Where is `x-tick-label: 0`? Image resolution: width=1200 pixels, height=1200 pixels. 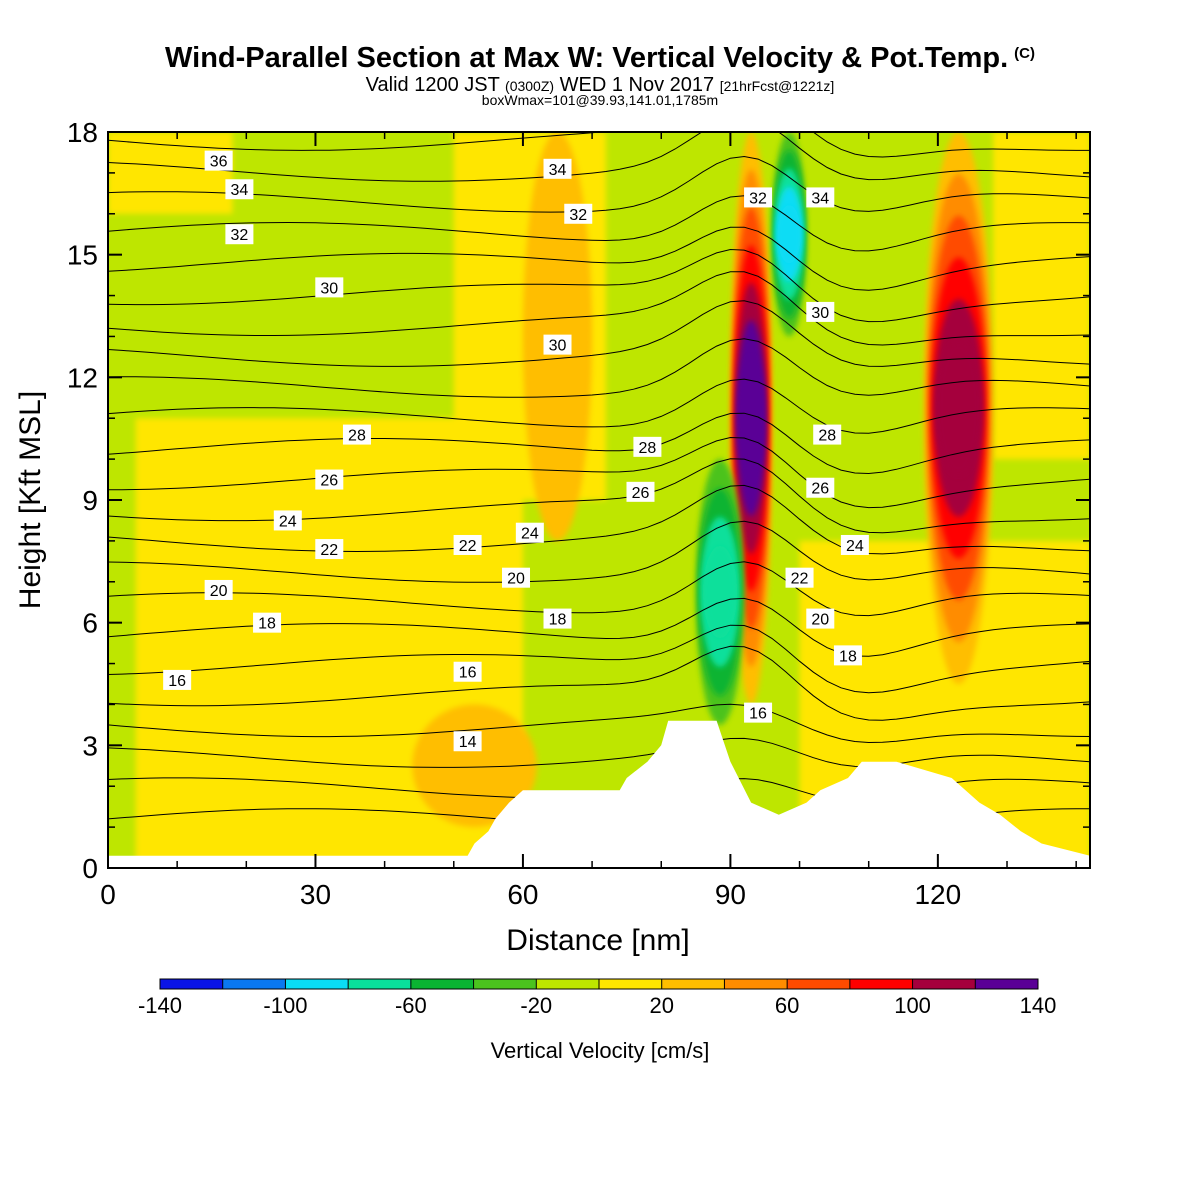 x-tick-label: 0 is located at coordinates (108, 894).